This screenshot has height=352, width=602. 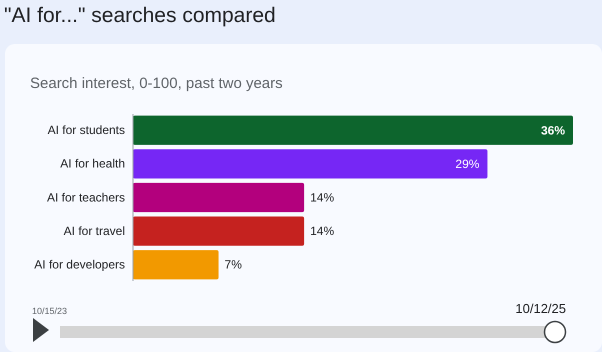 What do you see at coordinates (79, 265) in the screenshot?
I see `y-tick-label: AI for developers` at bounding box center [79, 265].